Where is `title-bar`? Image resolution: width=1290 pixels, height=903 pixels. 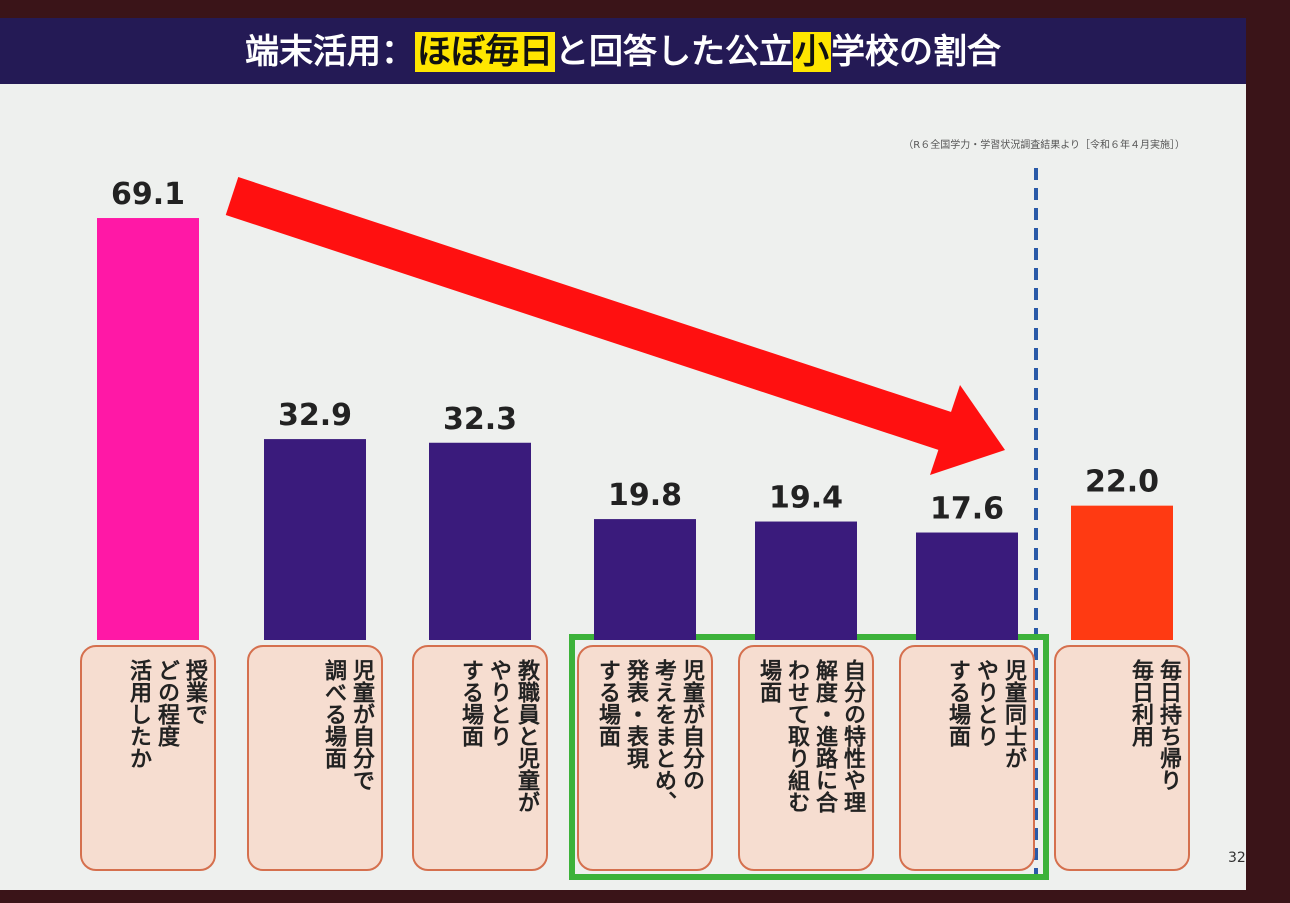 title-bar is located at coordinates (623, 51).